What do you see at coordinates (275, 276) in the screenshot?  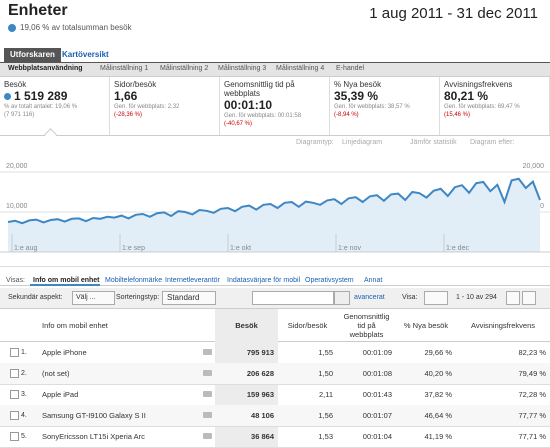 I see `views-bar` at bounding box center [275, 276].